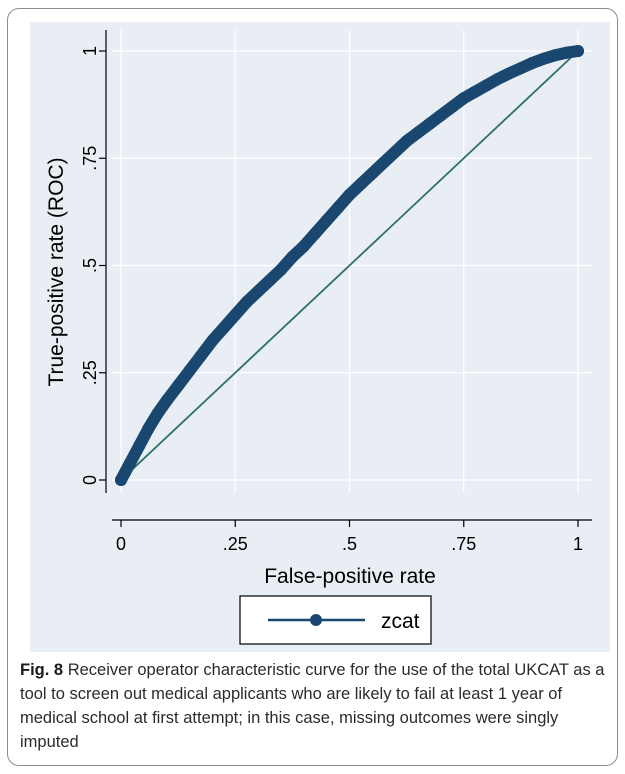 This screenshot has height=774, width=625. Describe the element at coordinates (90, 51) in the screenshot. I see `y-tick-label-4: 1` at that location.